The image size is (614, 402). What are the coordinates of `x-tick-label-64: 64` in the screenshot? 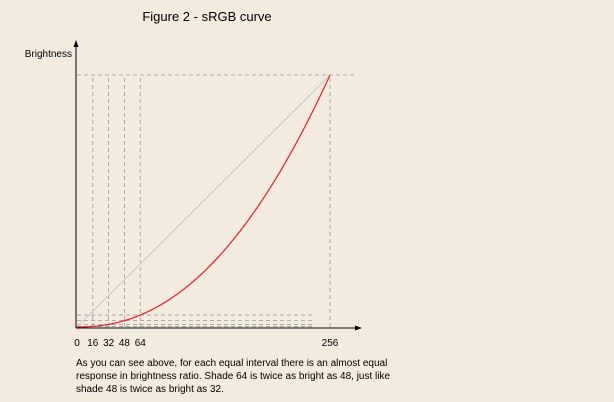 It's located at (141, 343).